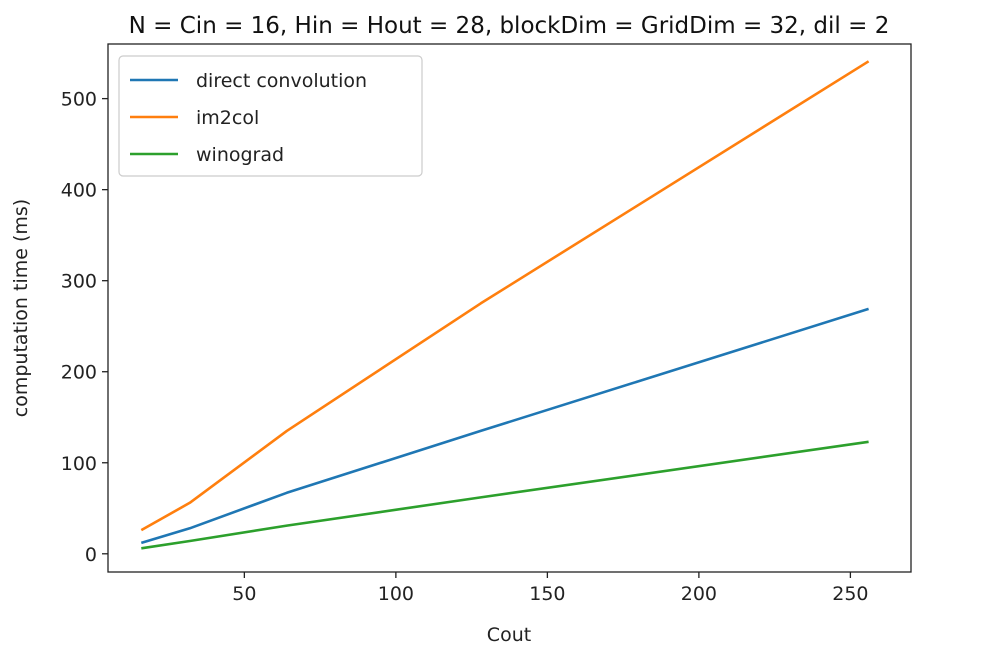  Describe the element at coordinates (91, 555) in the screenshot. I see `y-tick-label: 0` at that location.